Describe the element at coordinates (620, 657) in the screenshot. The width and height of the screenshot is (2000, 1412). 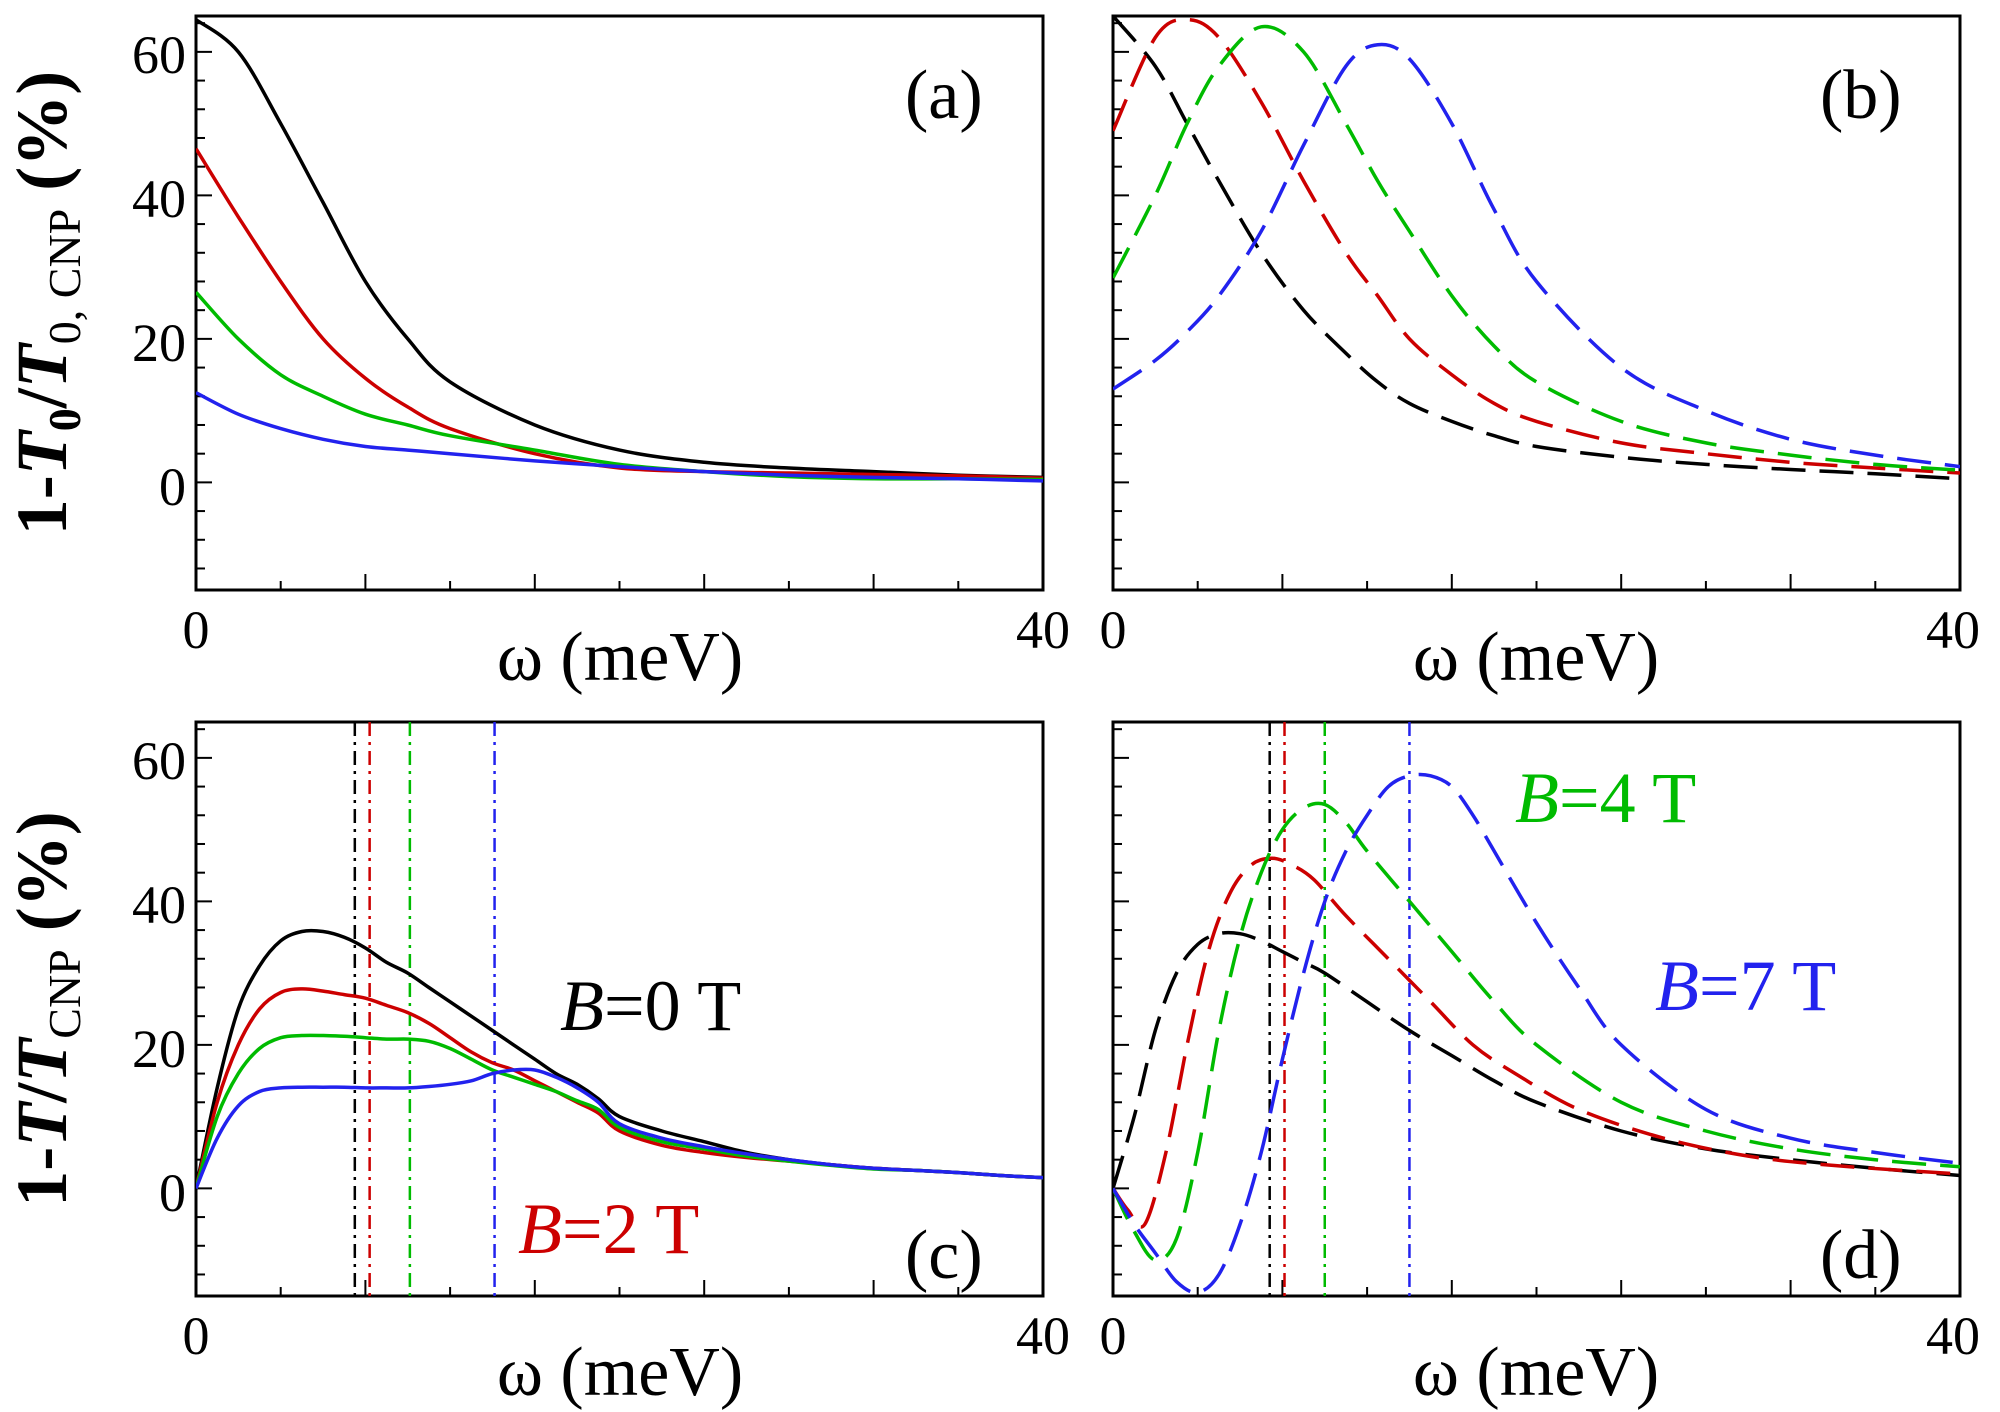
I see `panel-a-xlabel: ω (meV)` at that location.